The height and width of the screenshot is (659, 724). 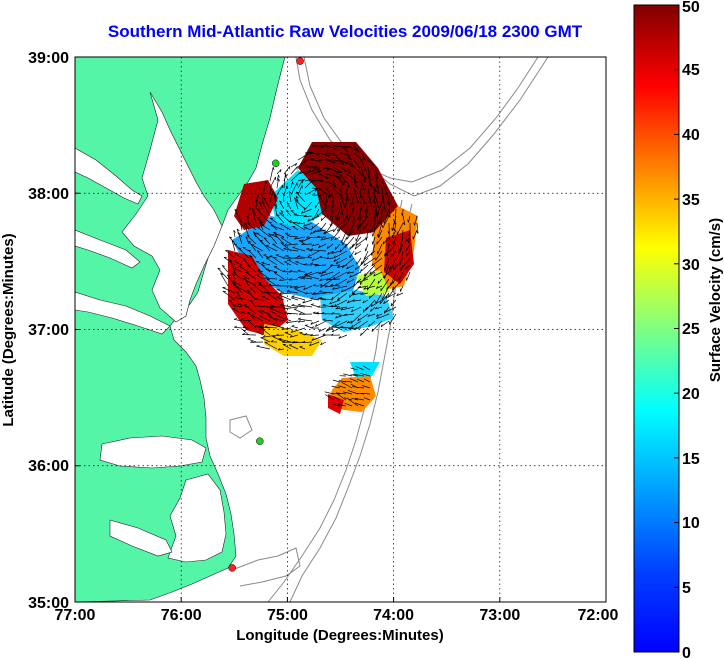 I want to click on y-tick-label: 36:00, so click(x=48, y=466).